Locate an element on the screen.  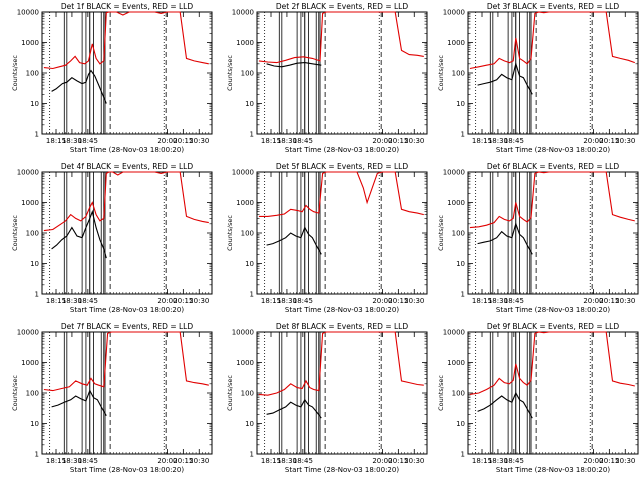
chart-title: Det 9f BLACK = Events, RED = LLD is located at coordinates (553, 326).